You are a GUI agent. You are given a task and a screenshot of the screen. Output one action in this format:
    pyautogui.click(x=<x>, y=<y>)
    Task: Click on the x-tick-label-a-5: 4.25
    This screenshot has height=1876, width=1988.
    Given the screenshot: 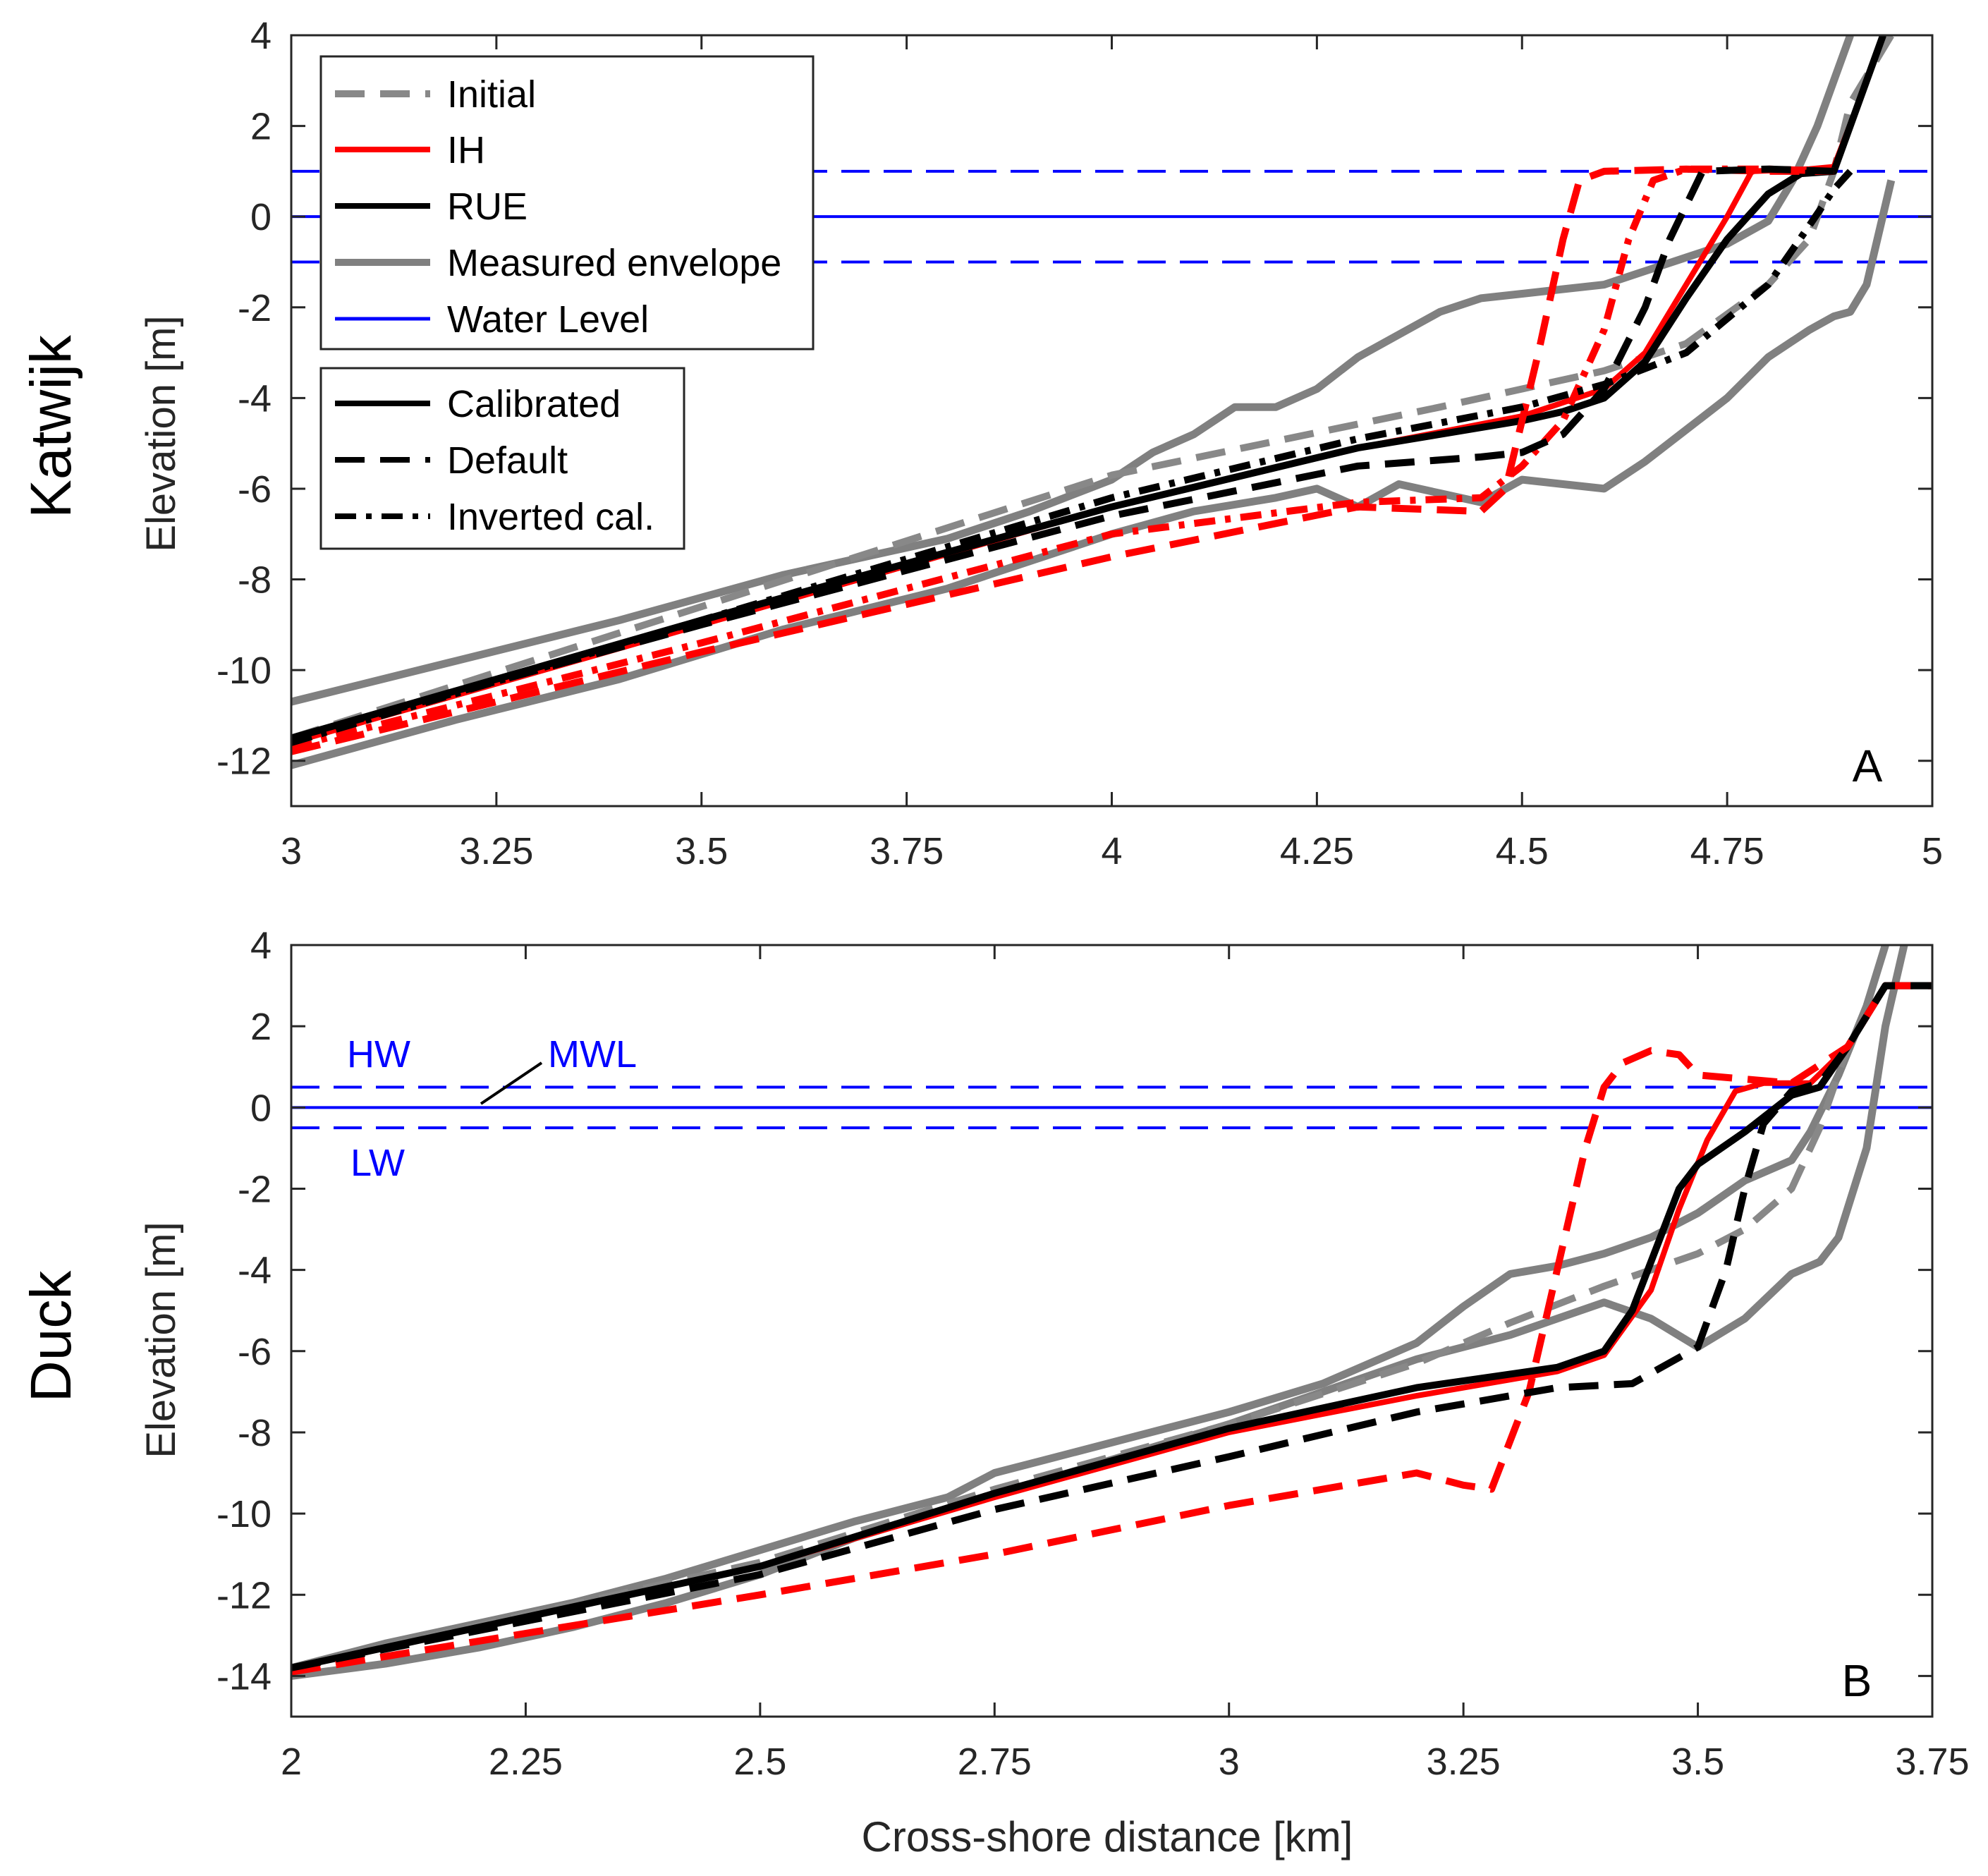 What is the action you would take?
    pyautogui.click(x=1317, y=851)
    